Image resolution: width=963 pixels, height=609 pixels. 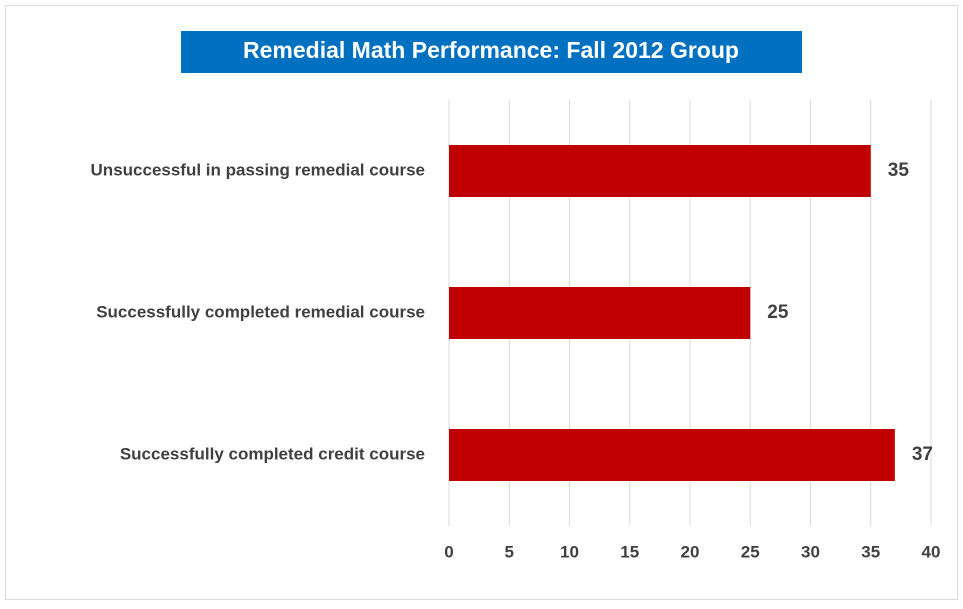 I want to click on x-tick-label: 35, so click(x=870, y=551).